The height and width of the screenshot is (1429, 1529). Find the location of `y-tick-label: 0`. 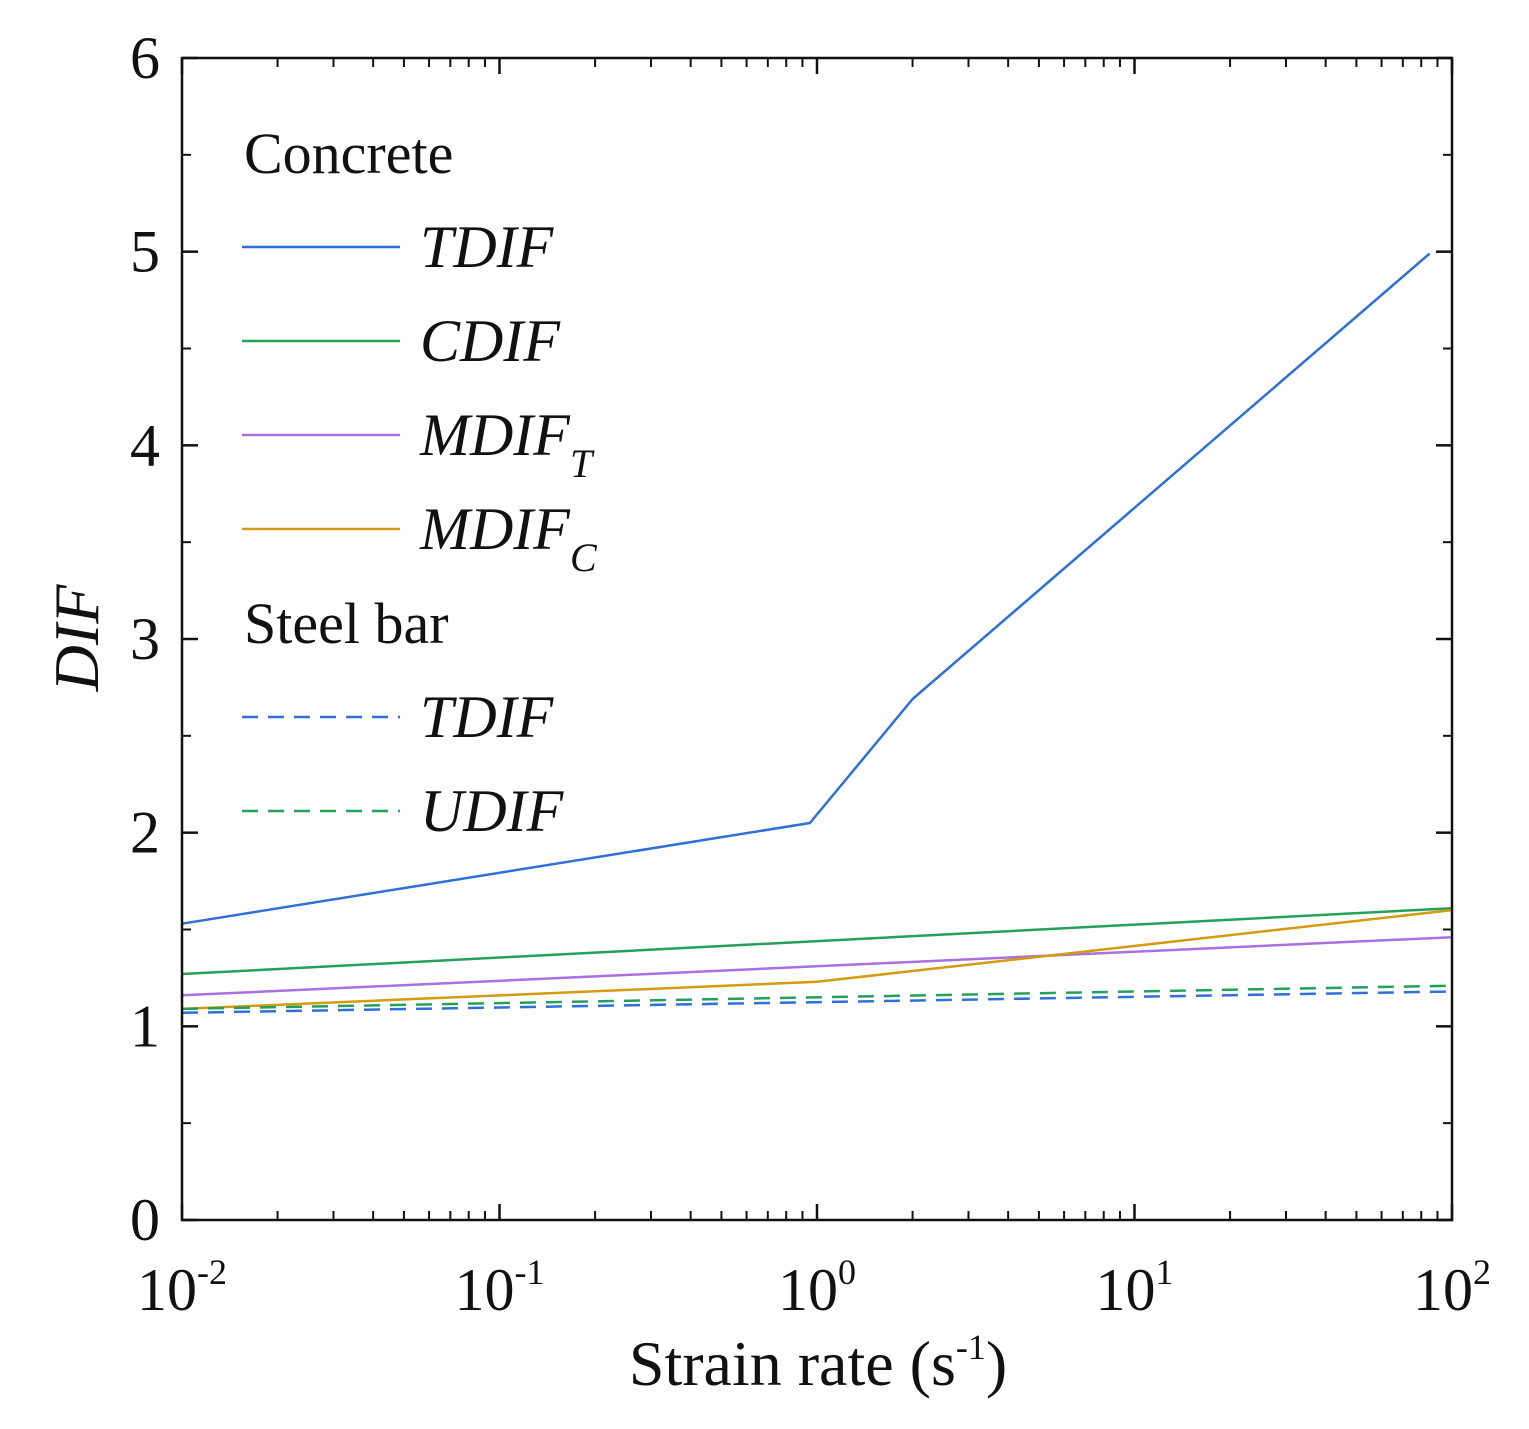

y-tick-label: 0 is located at coordinates (145, 1220).